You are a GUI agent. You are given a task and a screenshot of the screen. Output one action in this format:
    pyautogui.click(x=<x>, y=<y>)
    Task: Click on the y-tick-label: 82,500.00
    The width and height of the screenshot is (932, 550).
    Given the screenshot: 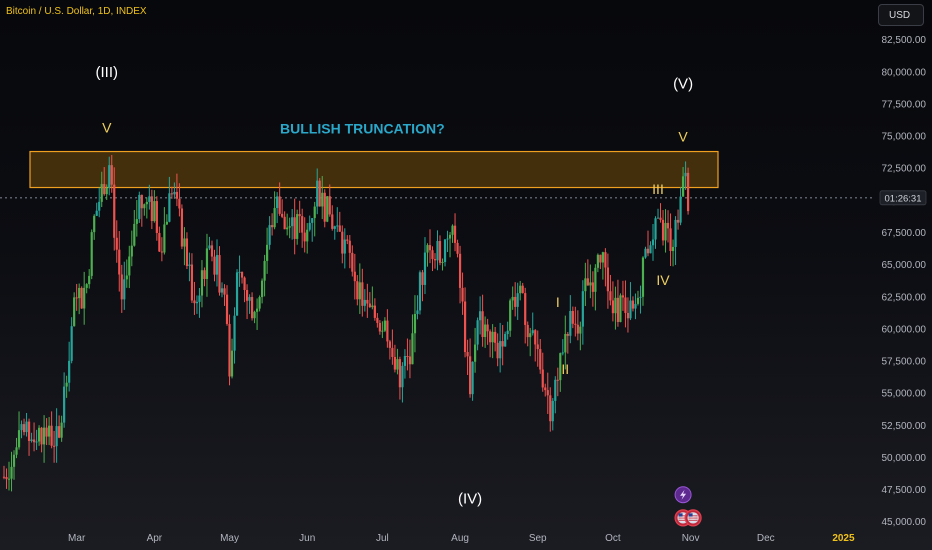 What is the action you would take?
    pyautogui.click(x=904, y=40)
    